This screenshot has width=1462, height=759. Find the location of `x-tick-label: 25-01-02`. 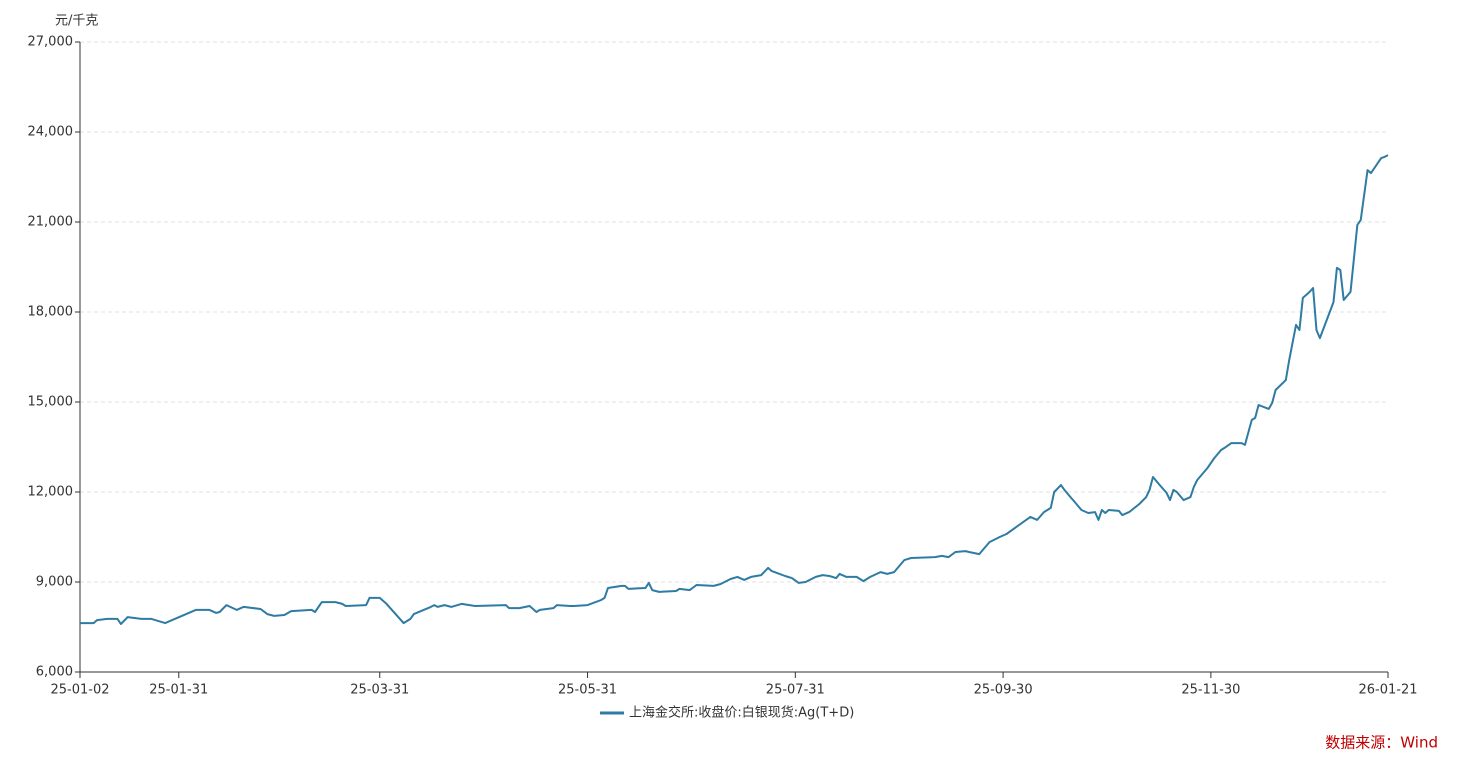

x-tick-label: 25-01-02 is located at coordinates (79, 690).